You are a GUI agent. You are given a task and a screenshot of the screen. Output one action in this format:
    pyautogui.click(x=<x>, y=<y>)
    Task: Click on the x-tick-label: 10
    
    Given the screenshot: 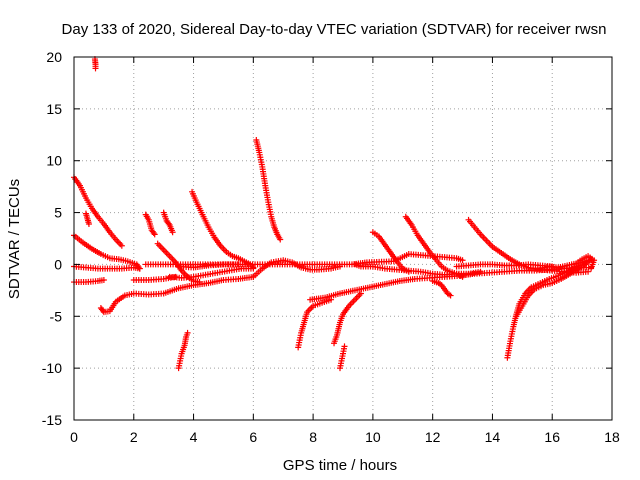 What is the action you would take?
    pyautogui.click(x=373, y=437)
    